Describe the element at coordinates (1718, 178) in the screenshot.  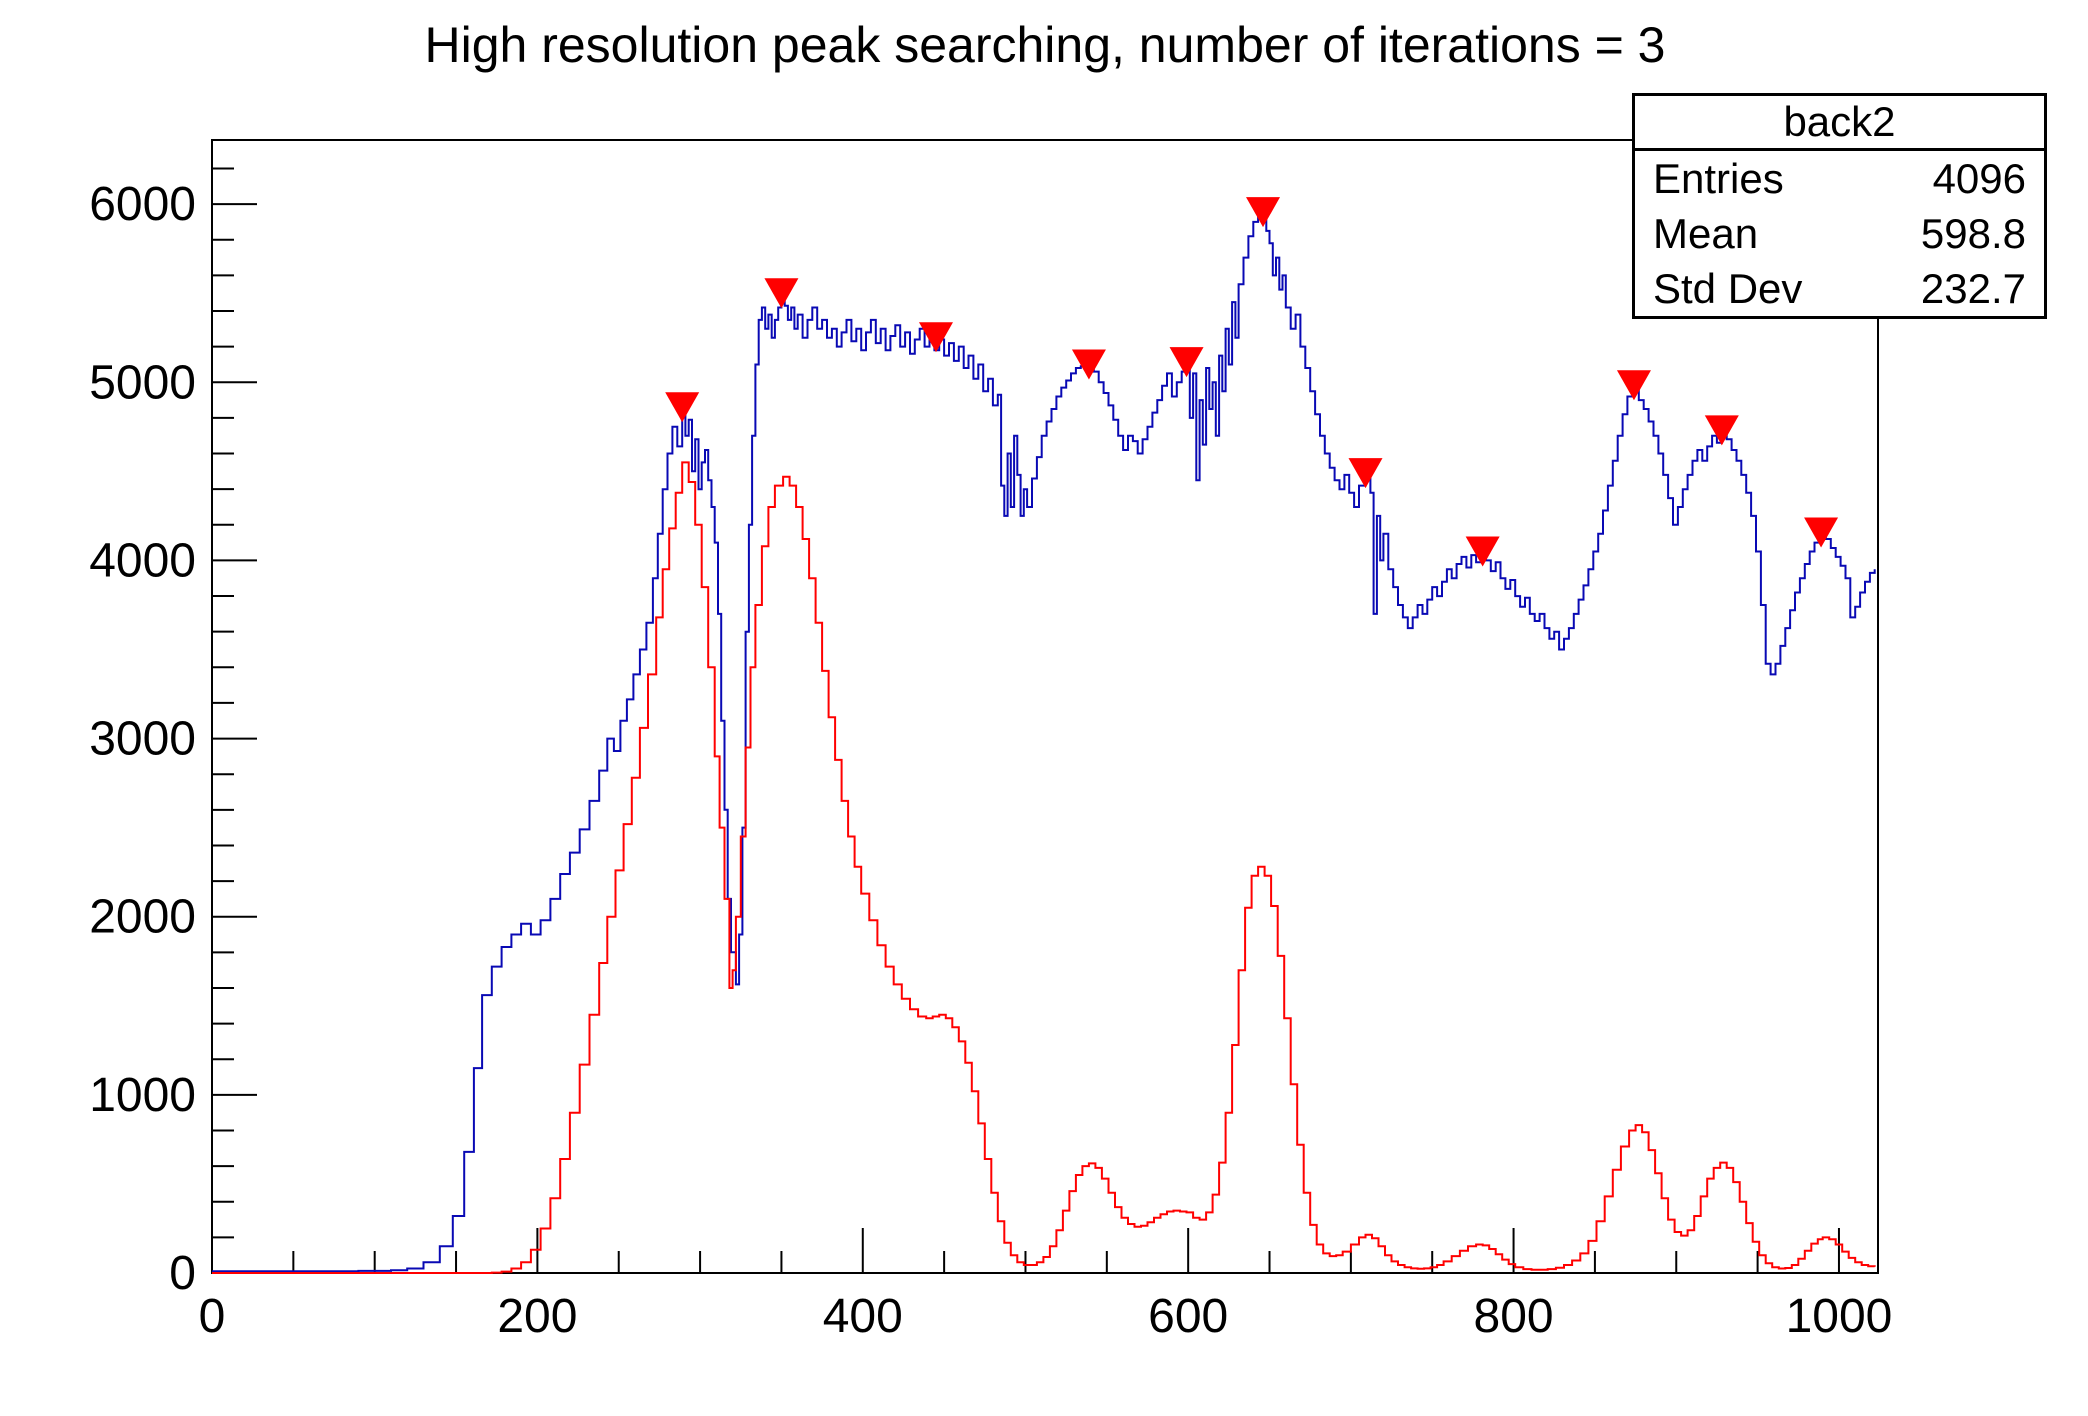
I see `stats-label: Entries` at that location.